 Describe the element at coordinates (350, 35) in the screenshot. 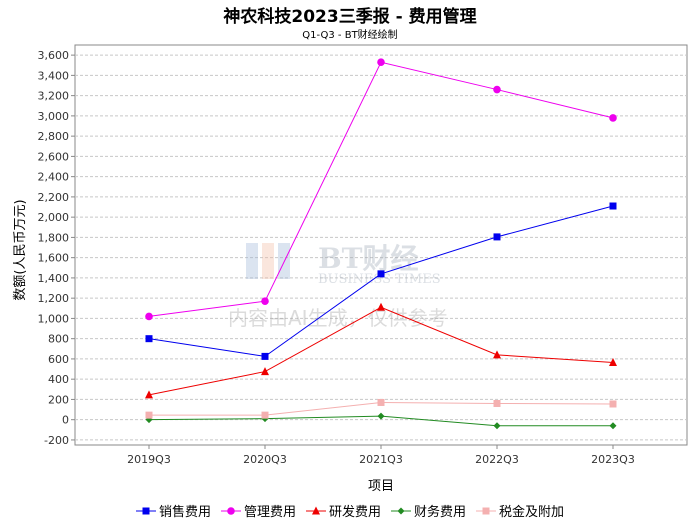

I see `chart-subtitle: Q1-Q3 - BT财经绘制` at that location.